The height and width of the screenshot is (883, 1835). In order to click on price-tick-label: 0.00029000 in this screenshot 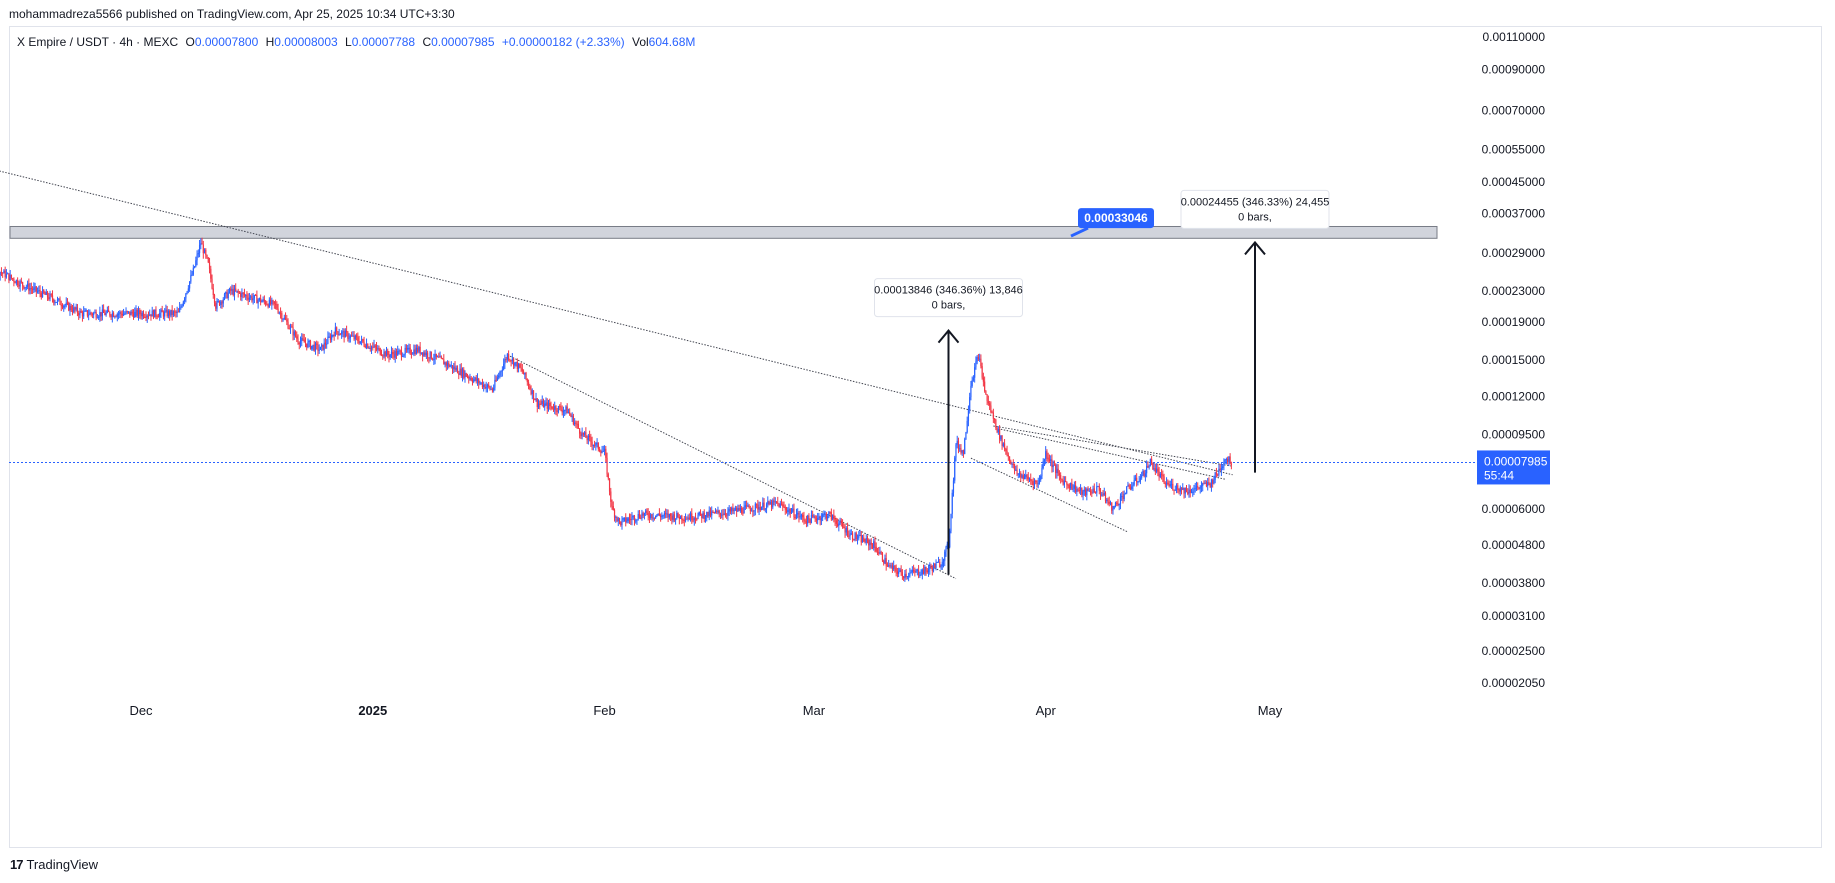, I will do `click(1514, 253)`.